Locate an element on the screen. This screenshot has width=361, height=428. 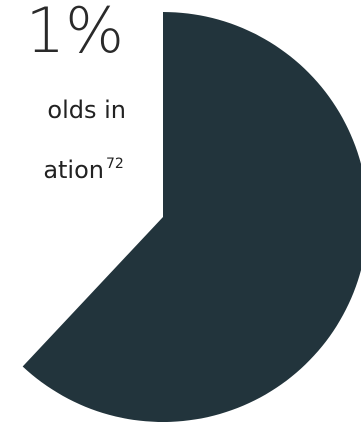
text-line: olds in is located at coordinates (86, 110).